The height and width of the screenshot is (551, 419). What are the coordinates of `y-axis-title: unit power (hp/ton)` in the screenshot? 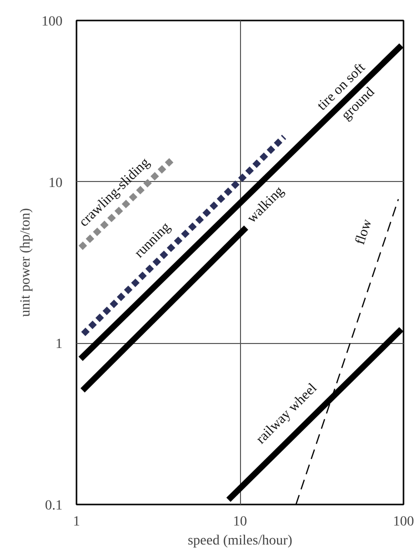 It's located at (26, 262).